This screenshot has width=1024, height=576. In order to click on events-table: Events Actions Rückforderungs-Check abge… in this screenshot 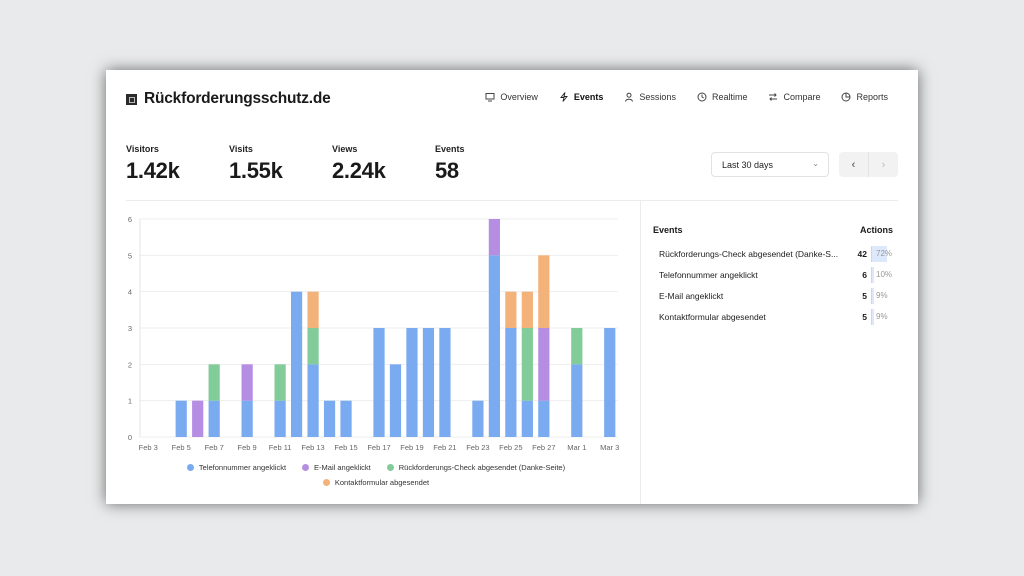, I will do `click(773, 276)`.